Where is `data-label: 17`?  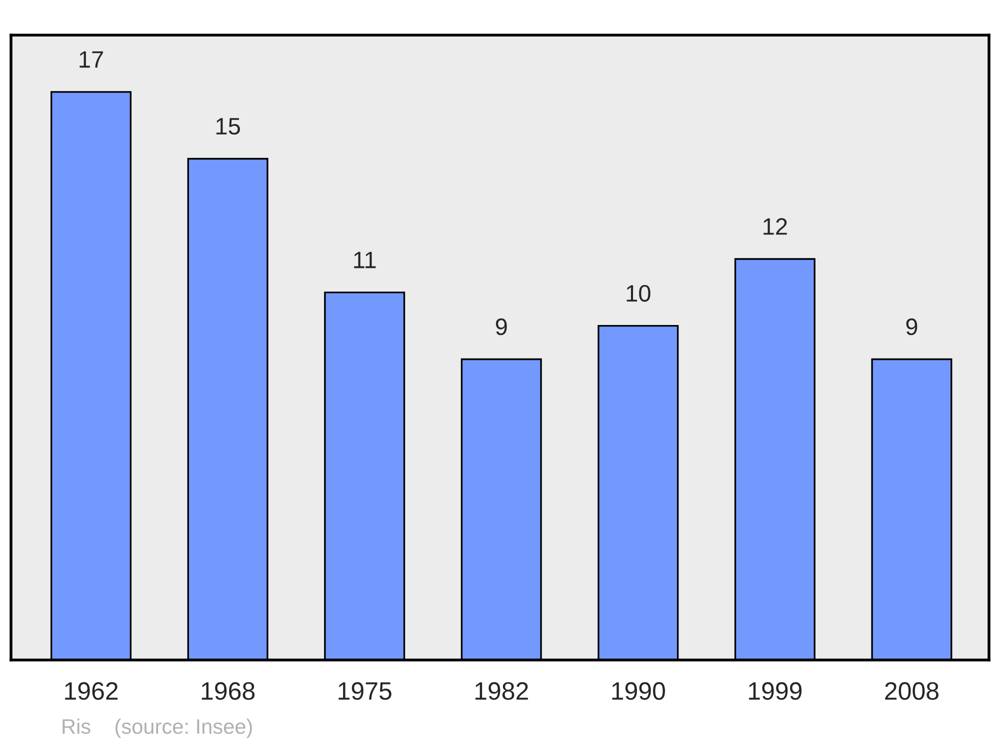 data-label: 17 is located at coordinates (91, 59).